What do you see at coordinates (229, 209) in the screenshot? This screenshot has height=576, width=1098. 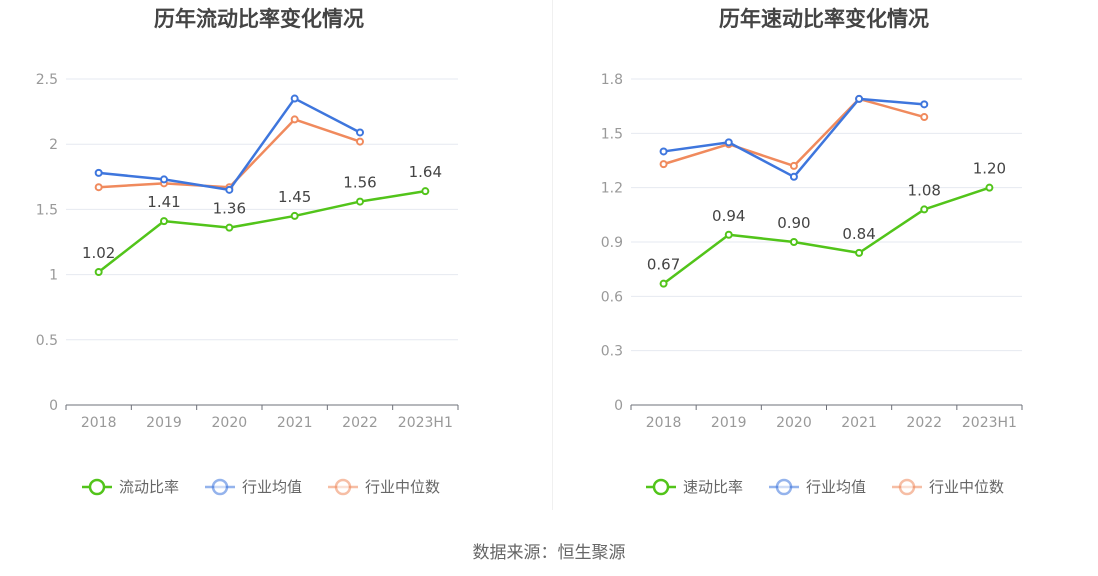 I see `data-label: 1.36` at bounding box center [229, 209].